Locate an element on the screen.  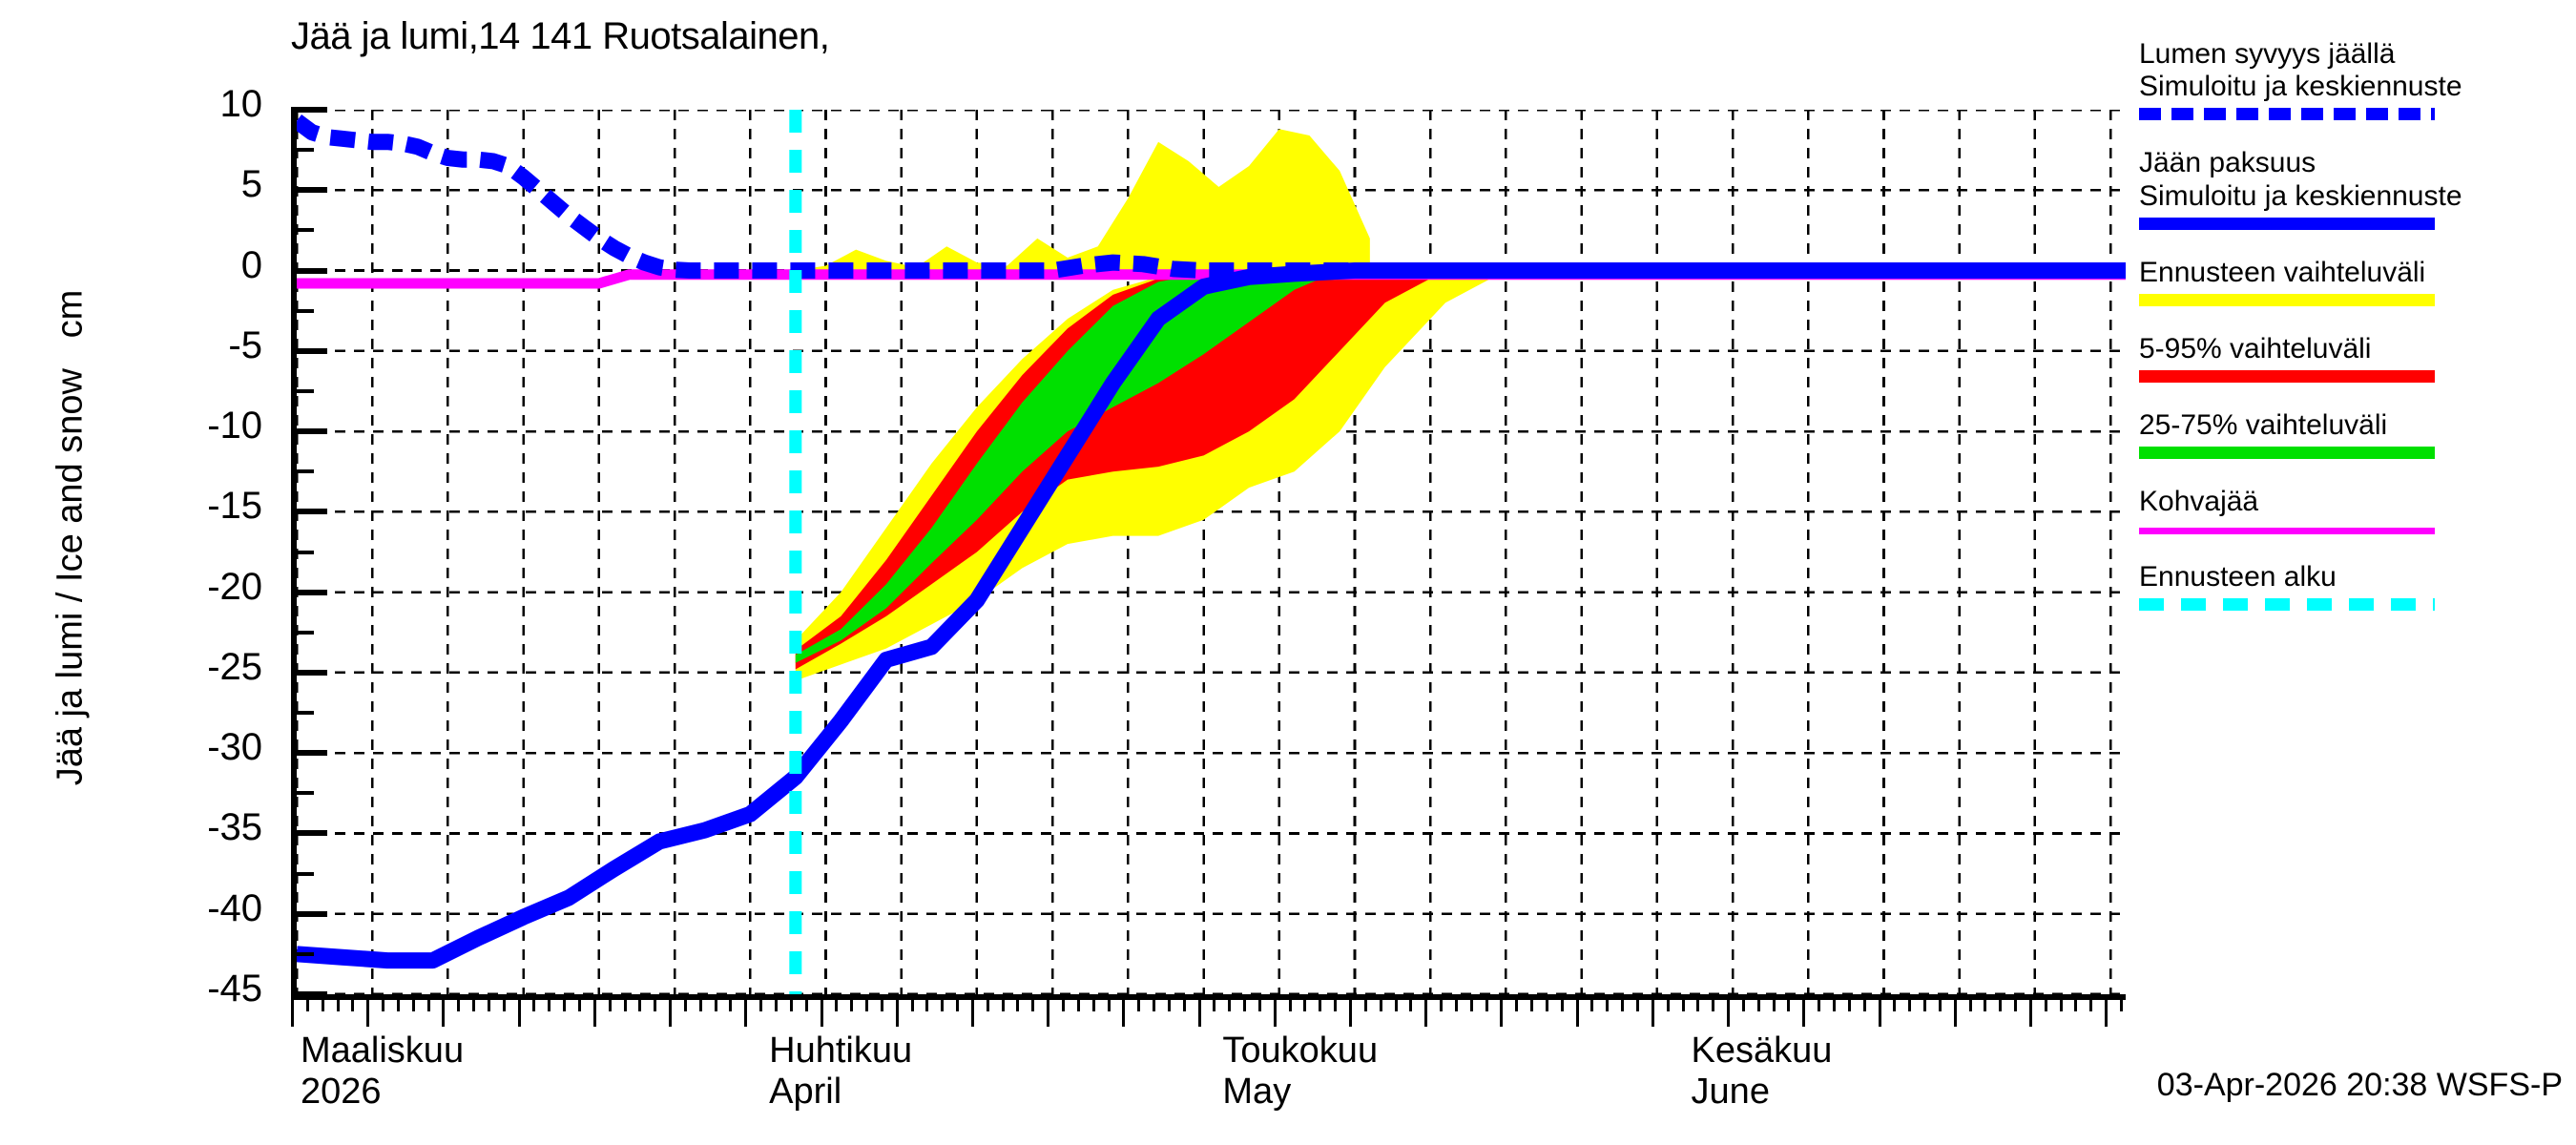
legend-item-slush-ice: Kohvajää is located at coordinates (2356, 510).